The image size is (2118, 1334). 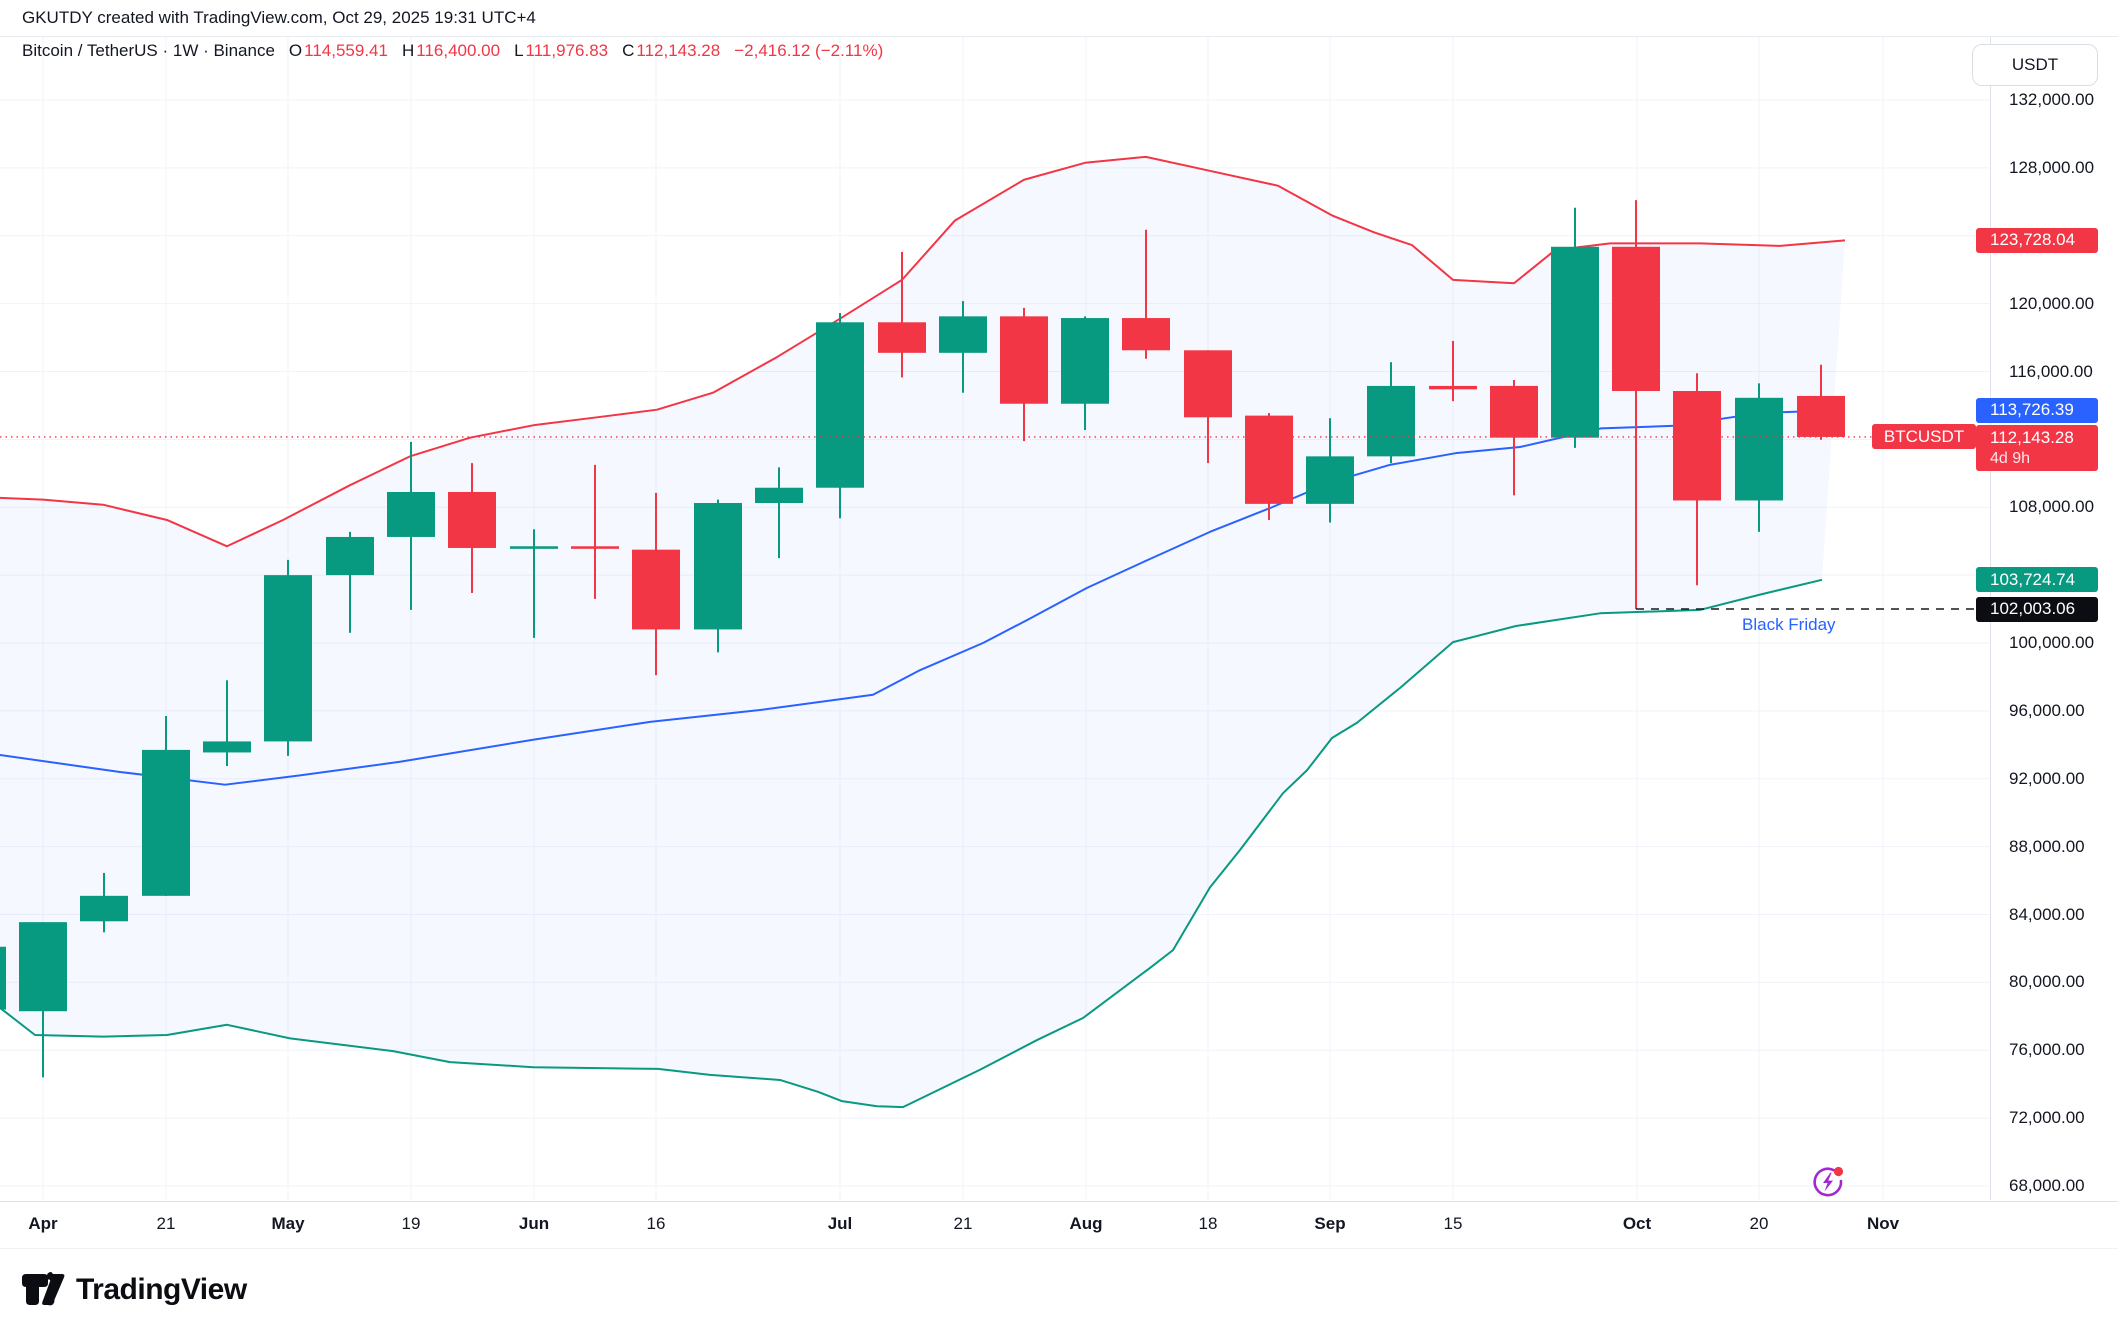 What do you see at coordinates (2047, 1118) in the screenshot?
I see `price-scale-tick: 72,000.00` at bounding box center [2047, 1118].